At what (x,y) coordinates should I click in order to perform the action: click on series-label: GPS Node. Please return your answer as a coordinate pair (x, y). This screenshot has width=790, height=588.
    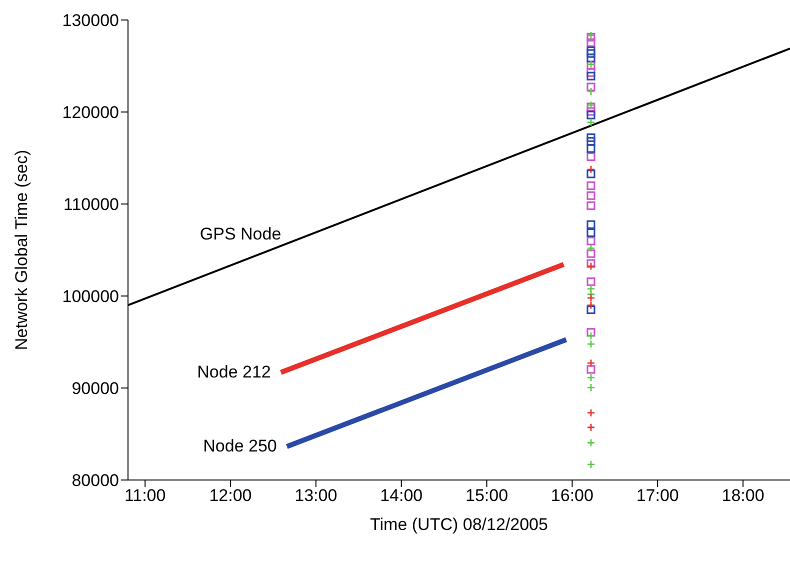
    Looking at the image, I should click on (241, 234).